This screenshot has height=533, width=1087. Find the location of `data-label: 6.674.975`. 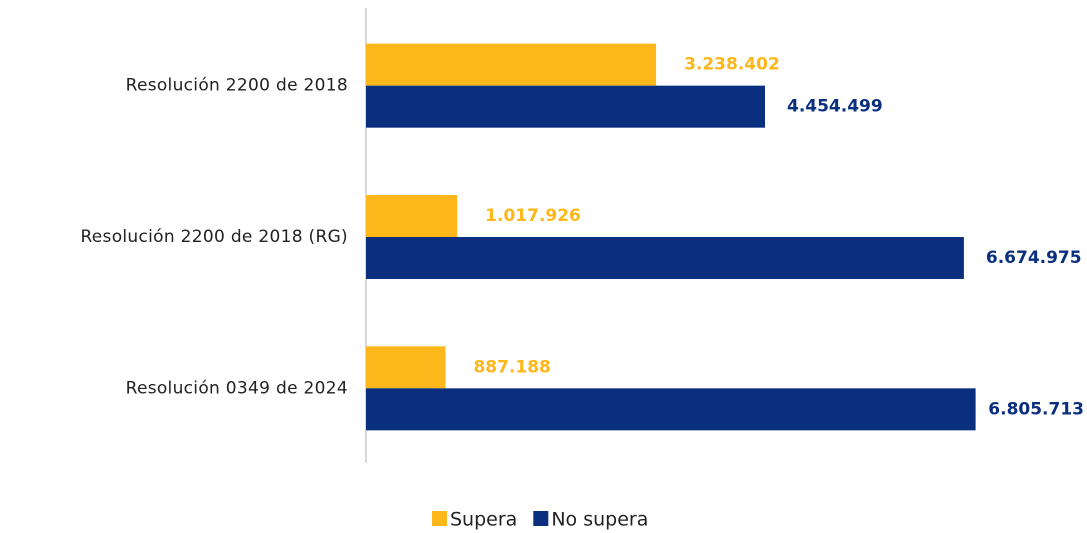

data-label: 6.674.975 is located at coordinates (1034, 258).